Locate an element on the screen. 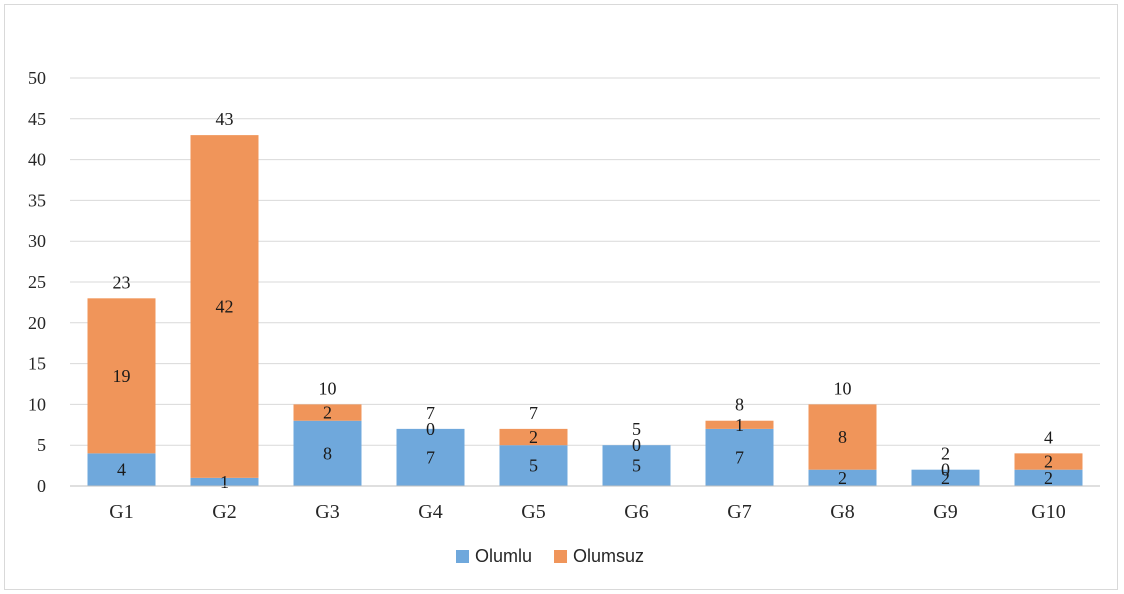 The height and width of the screenshot is (594, 1124). data-label-olumsuz: 42 is located at coordinates (225, 306).